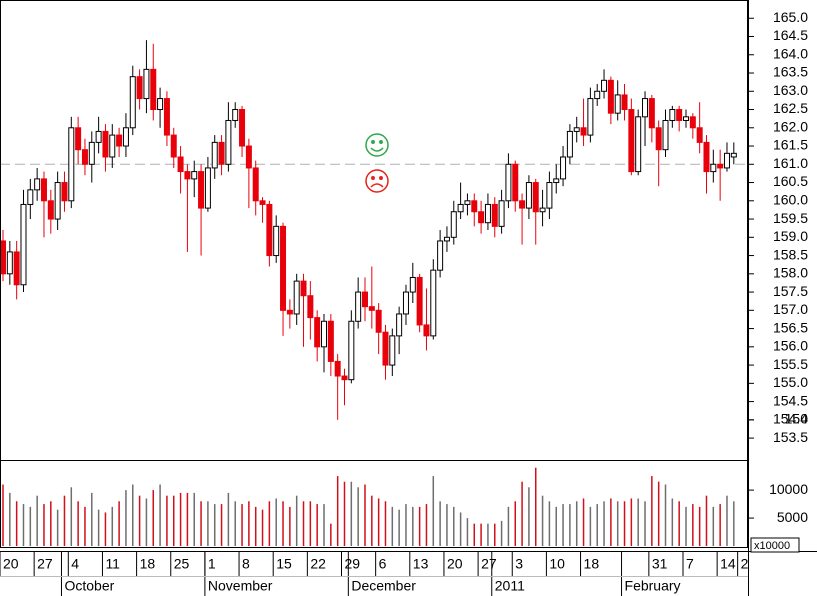 The image size is (817, 596). I want to click on y-tick-label: 163.5, so click(790, 72).